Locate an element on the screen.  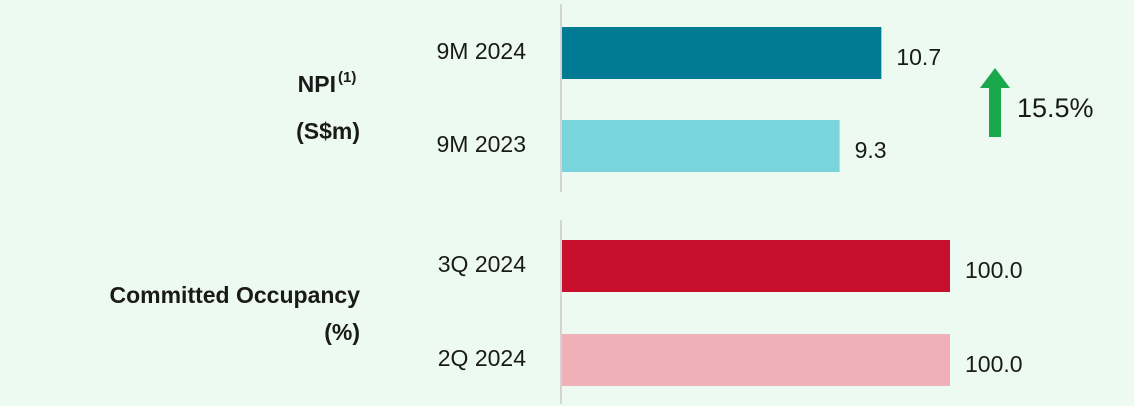
category-label: 2Q 2024 is located at coordinates (482, 358).